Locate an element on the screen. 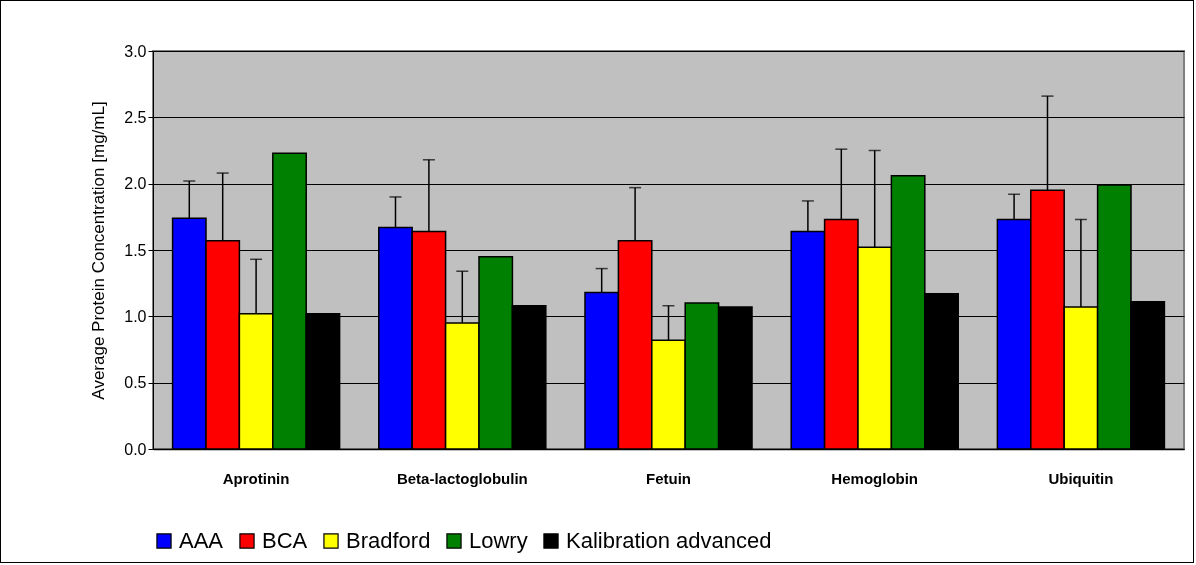  x-tick-label: Beta-lactoglobulin is located at coordinates (462, 478).